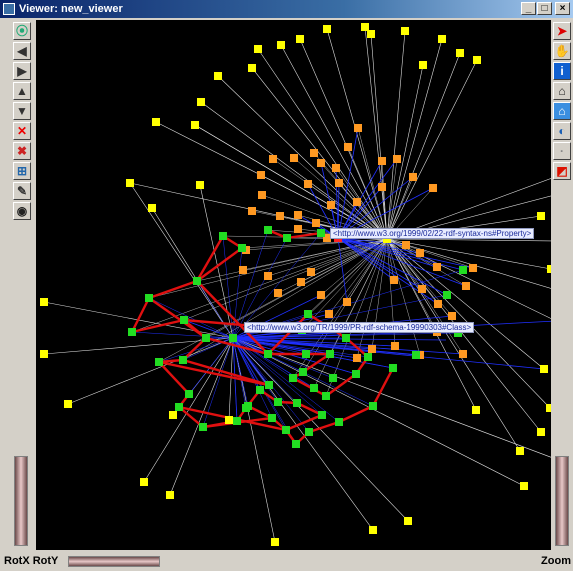 This screenshot has width=573, height=571. Describe the element at coordinates (22, 71) in the screenshot. I see `arrow-right-button: ▶` at that location.